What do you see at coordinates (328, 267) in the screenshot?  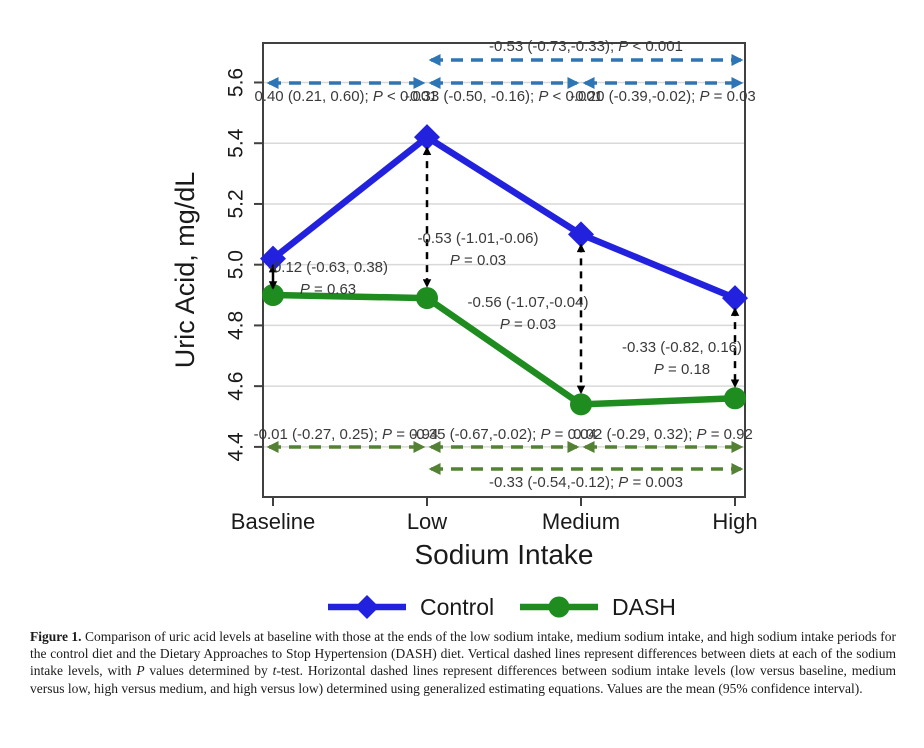 I see `between-diet-label: -0.12 (-0.63, 0.38)` at bounding box center [328, 267].